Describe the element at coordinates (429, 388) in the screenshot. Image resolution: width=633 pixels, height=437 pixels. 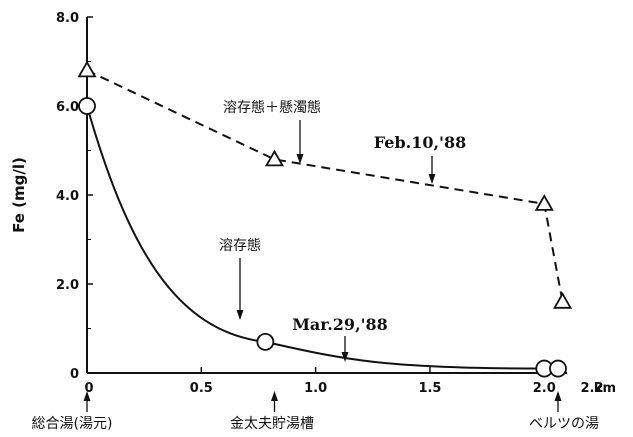
I see `x-tick-label: 1.5` at that location.